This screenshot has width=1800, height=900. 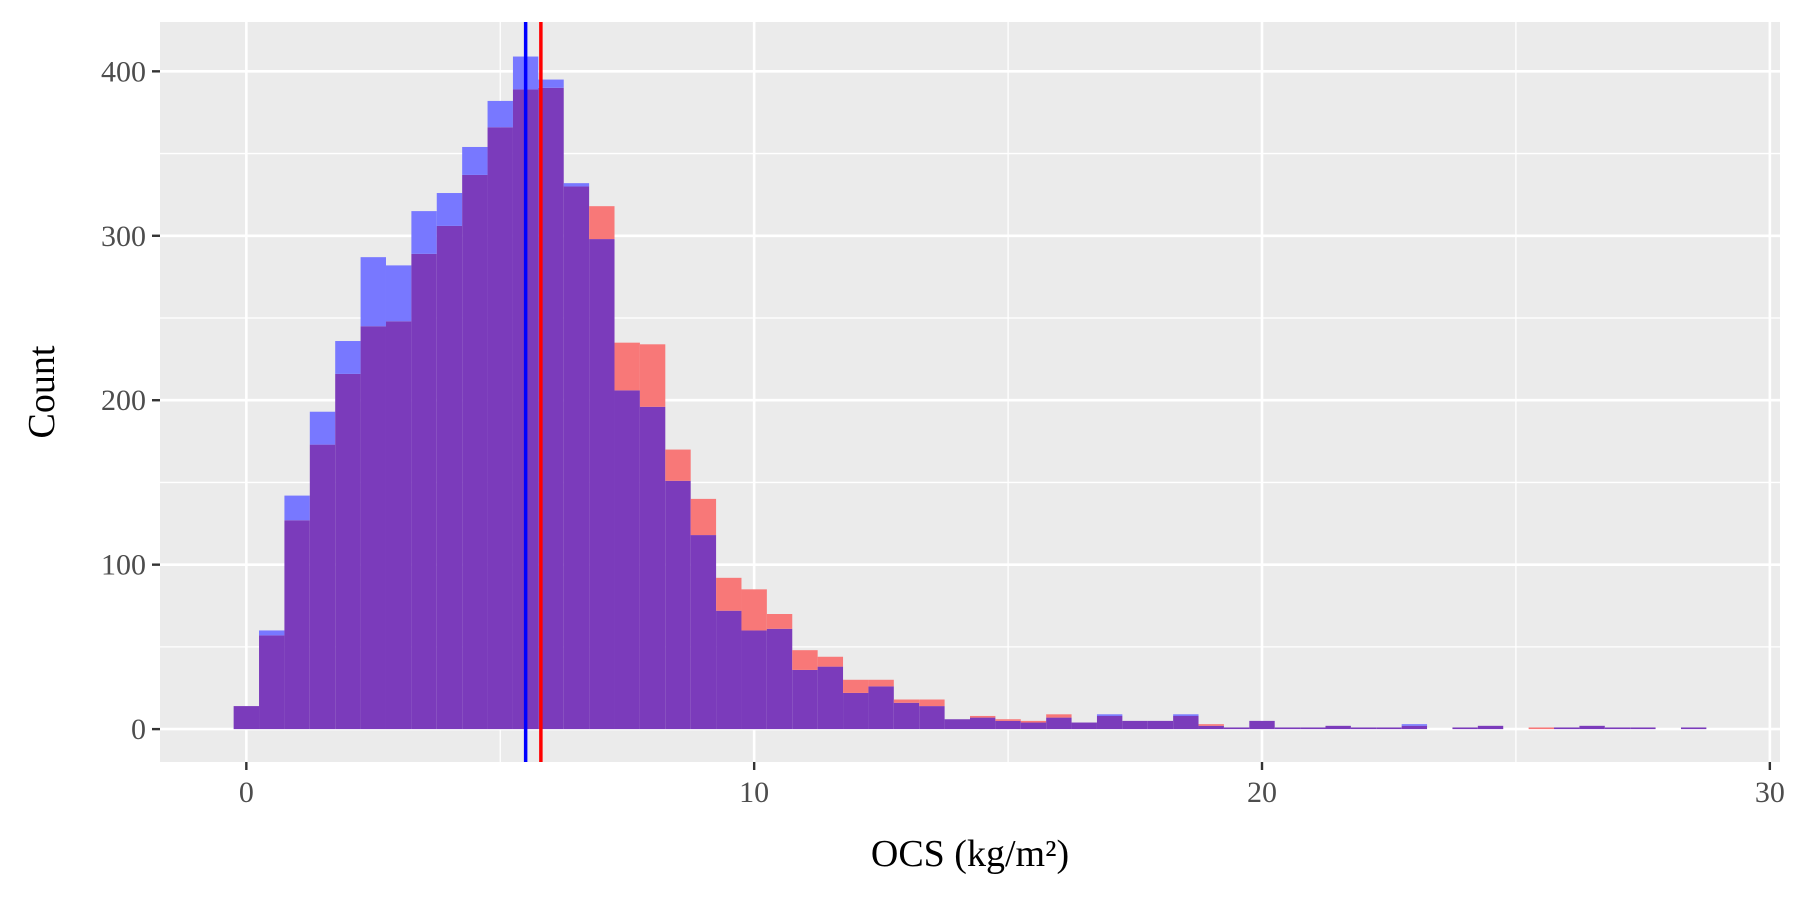 What do you see at coordinates (123, 236) in the screenshot?
I see `y-tick-label: 300` at bounding box center [123, 236].